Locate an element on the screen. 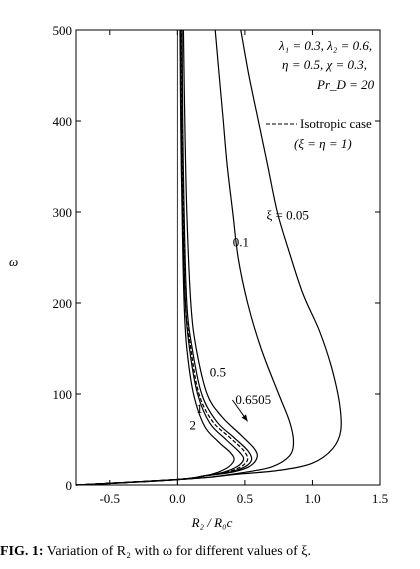 This screenshot has width=420, height=569. curve-label: ξ = 0.05 is located at coordinates (288, 214).